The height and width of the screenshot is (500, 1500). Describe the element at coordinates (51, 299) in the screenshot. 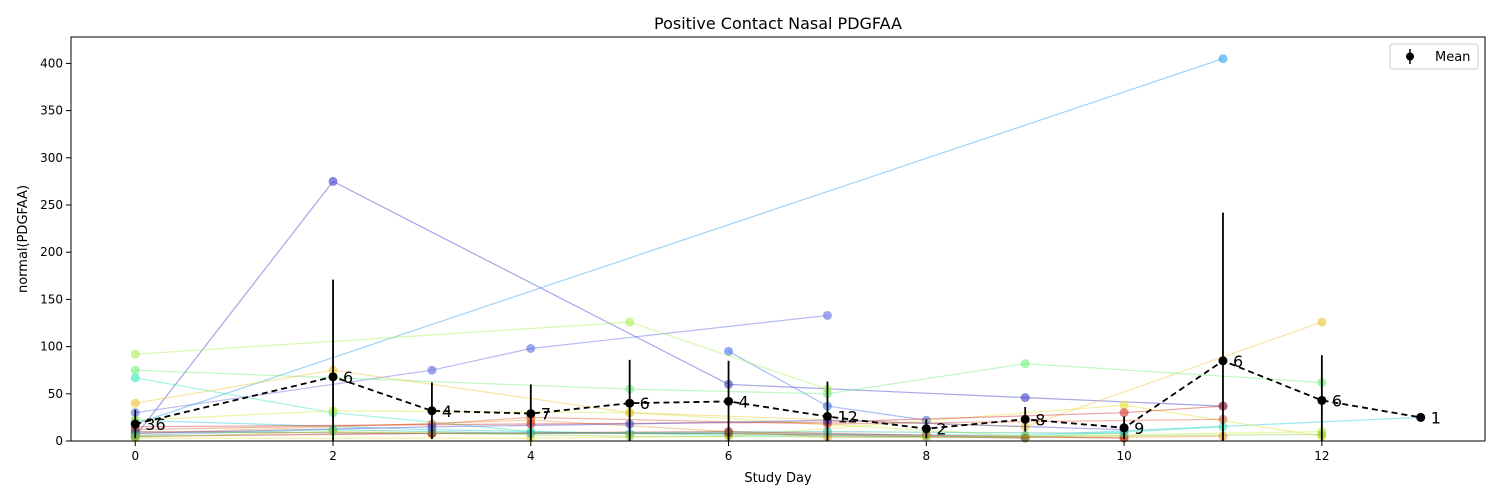

I see `y-tick-label: 150` at that location.